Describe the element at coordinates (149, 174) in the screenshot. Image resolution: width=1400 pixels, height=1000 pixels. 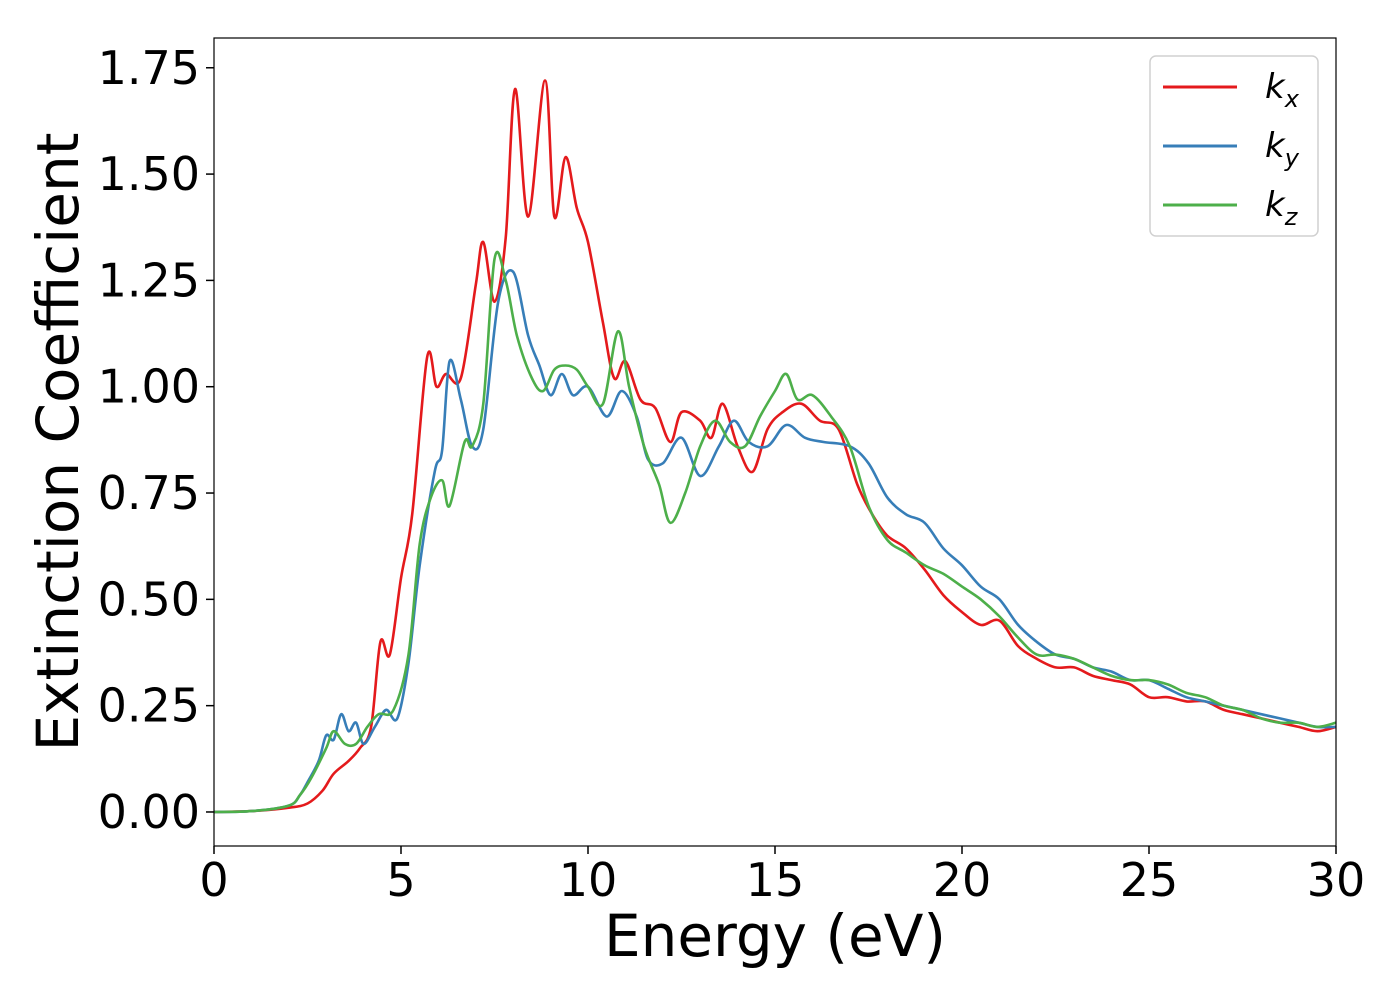
I see `y-tick-label: 1.50` at that location.